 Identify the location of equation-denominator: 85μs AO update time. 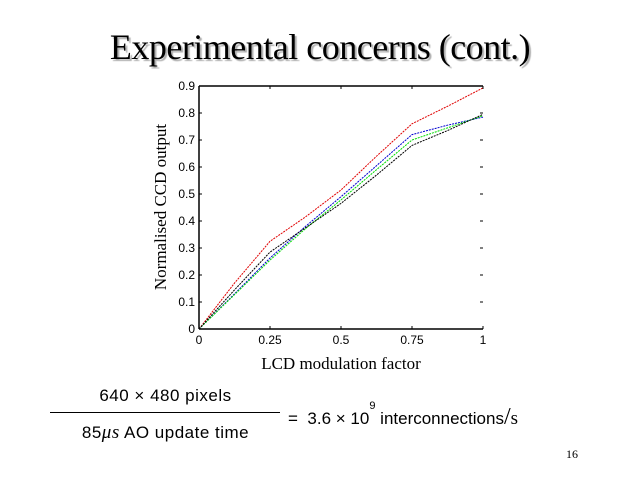
(165, 433).